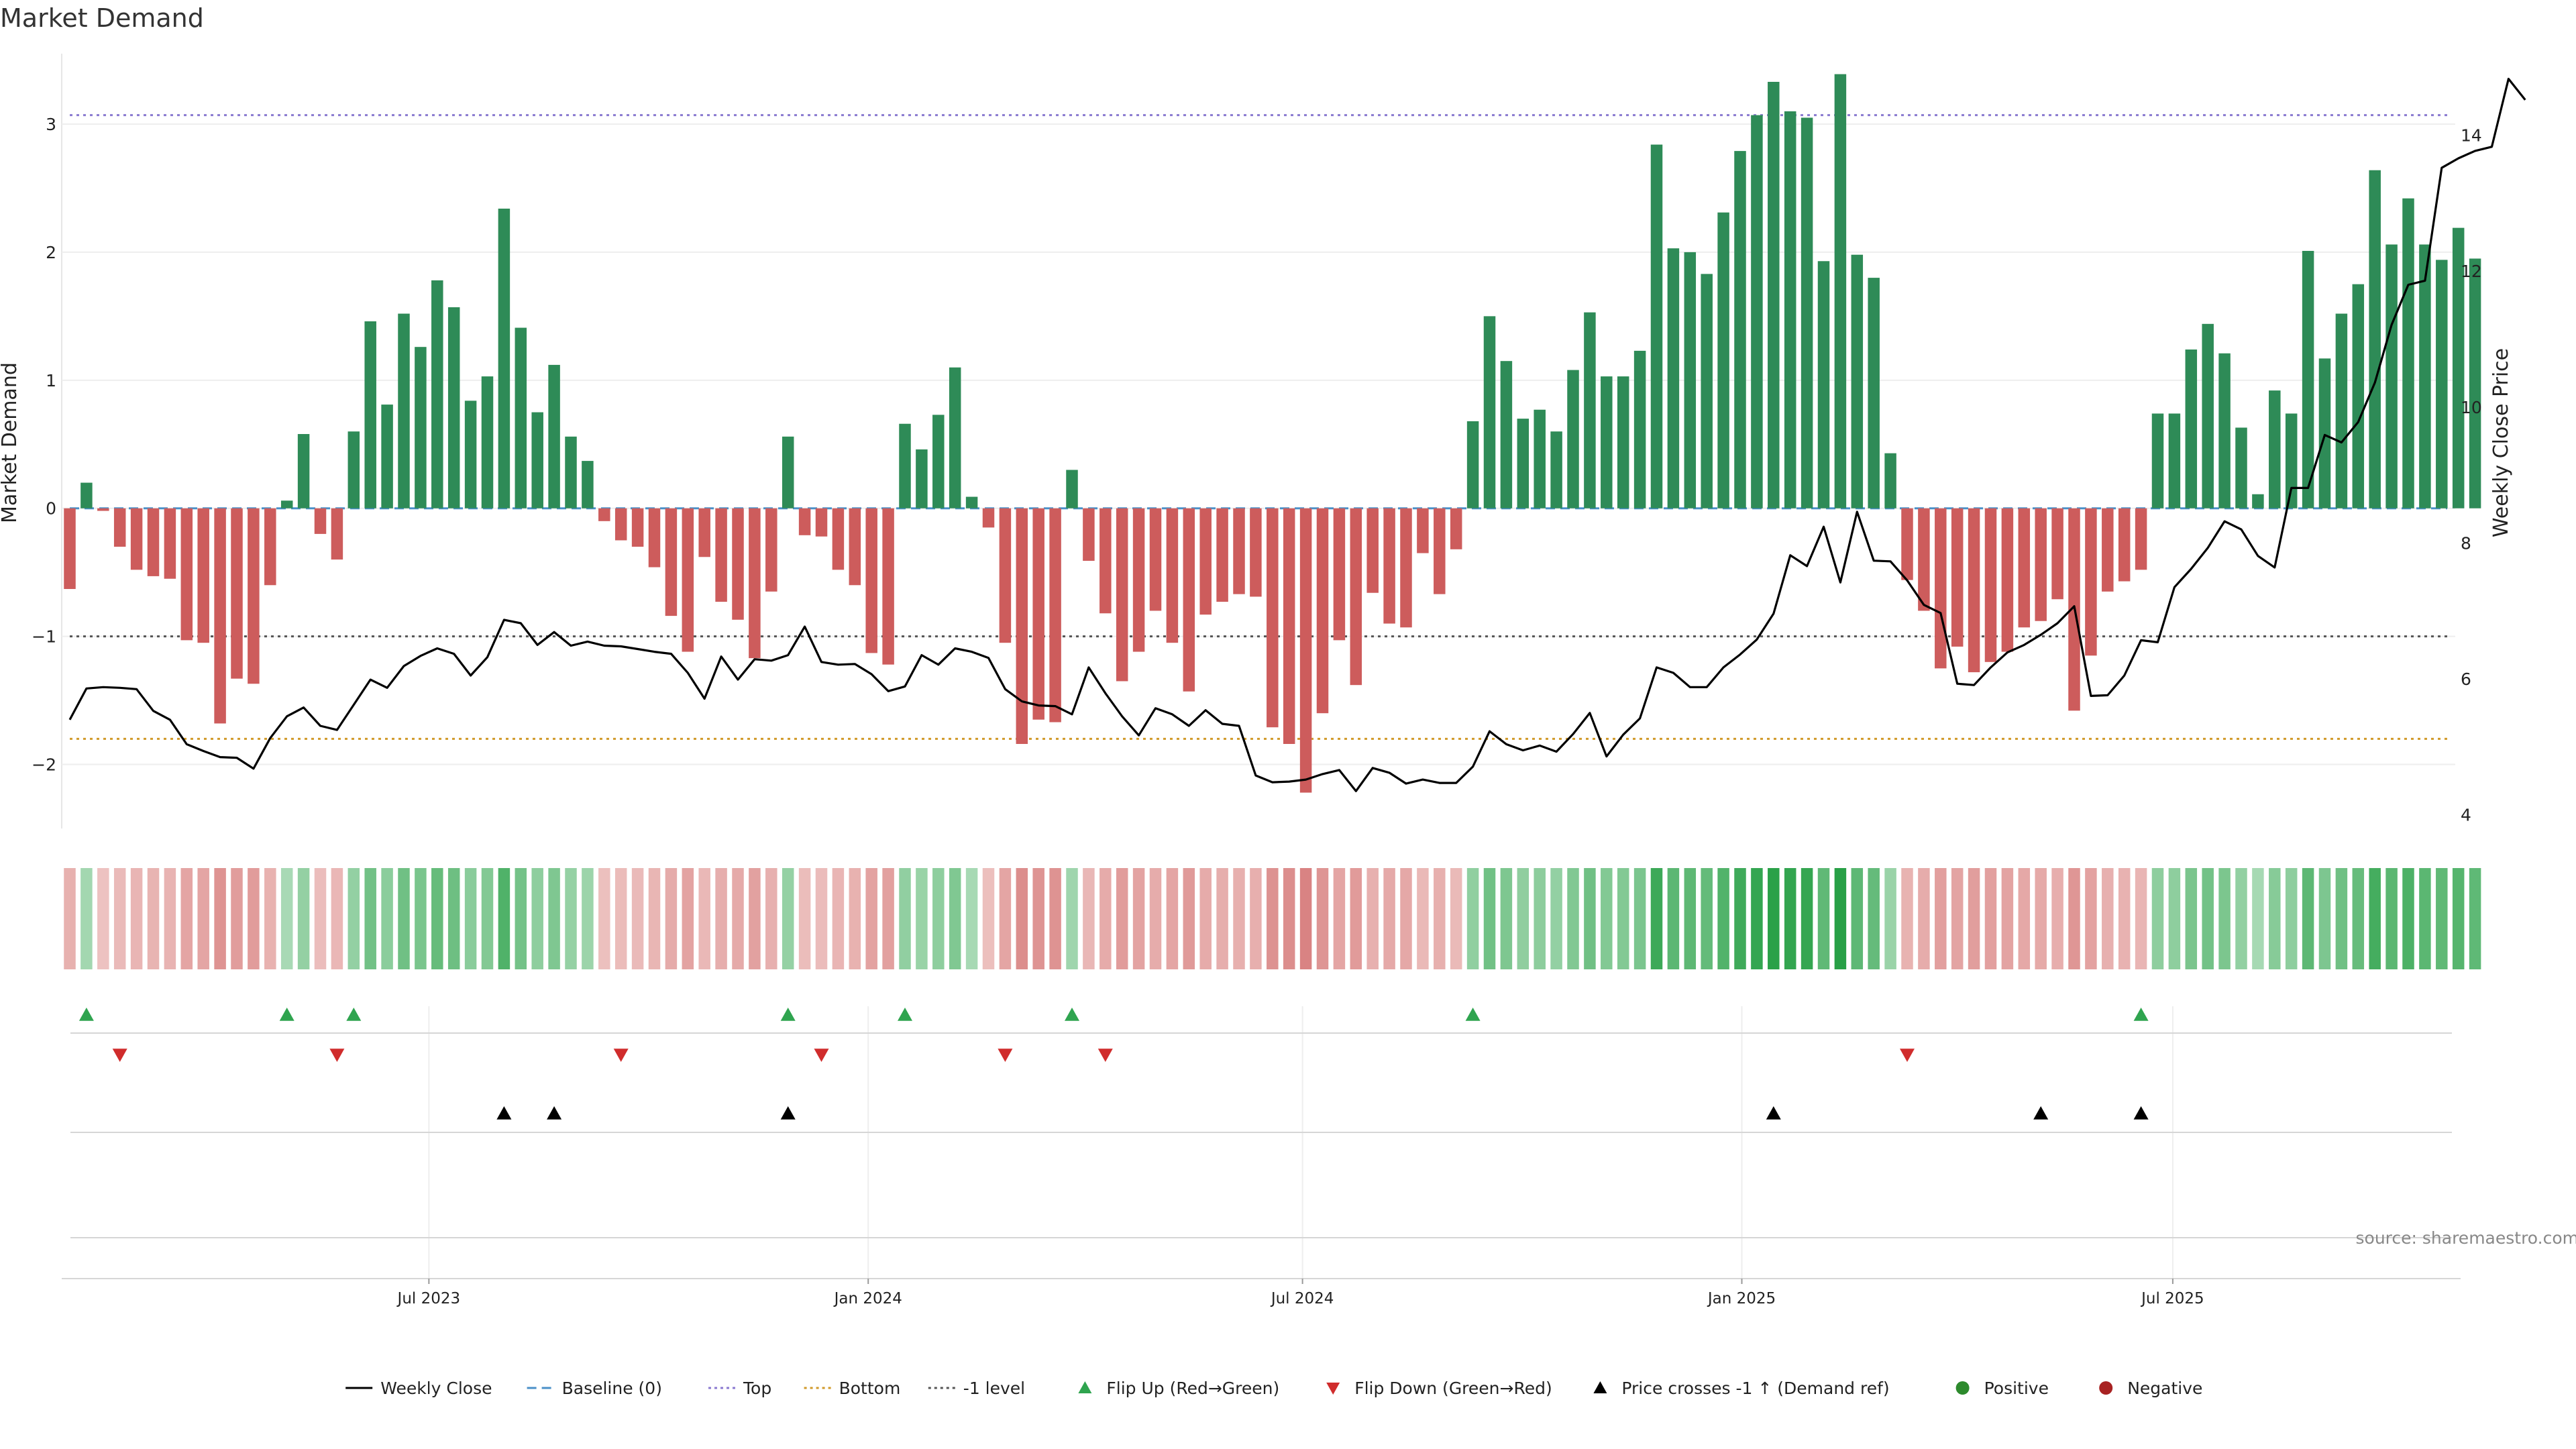  I want to click on chart-title: Market Demand, so click(102, 18).